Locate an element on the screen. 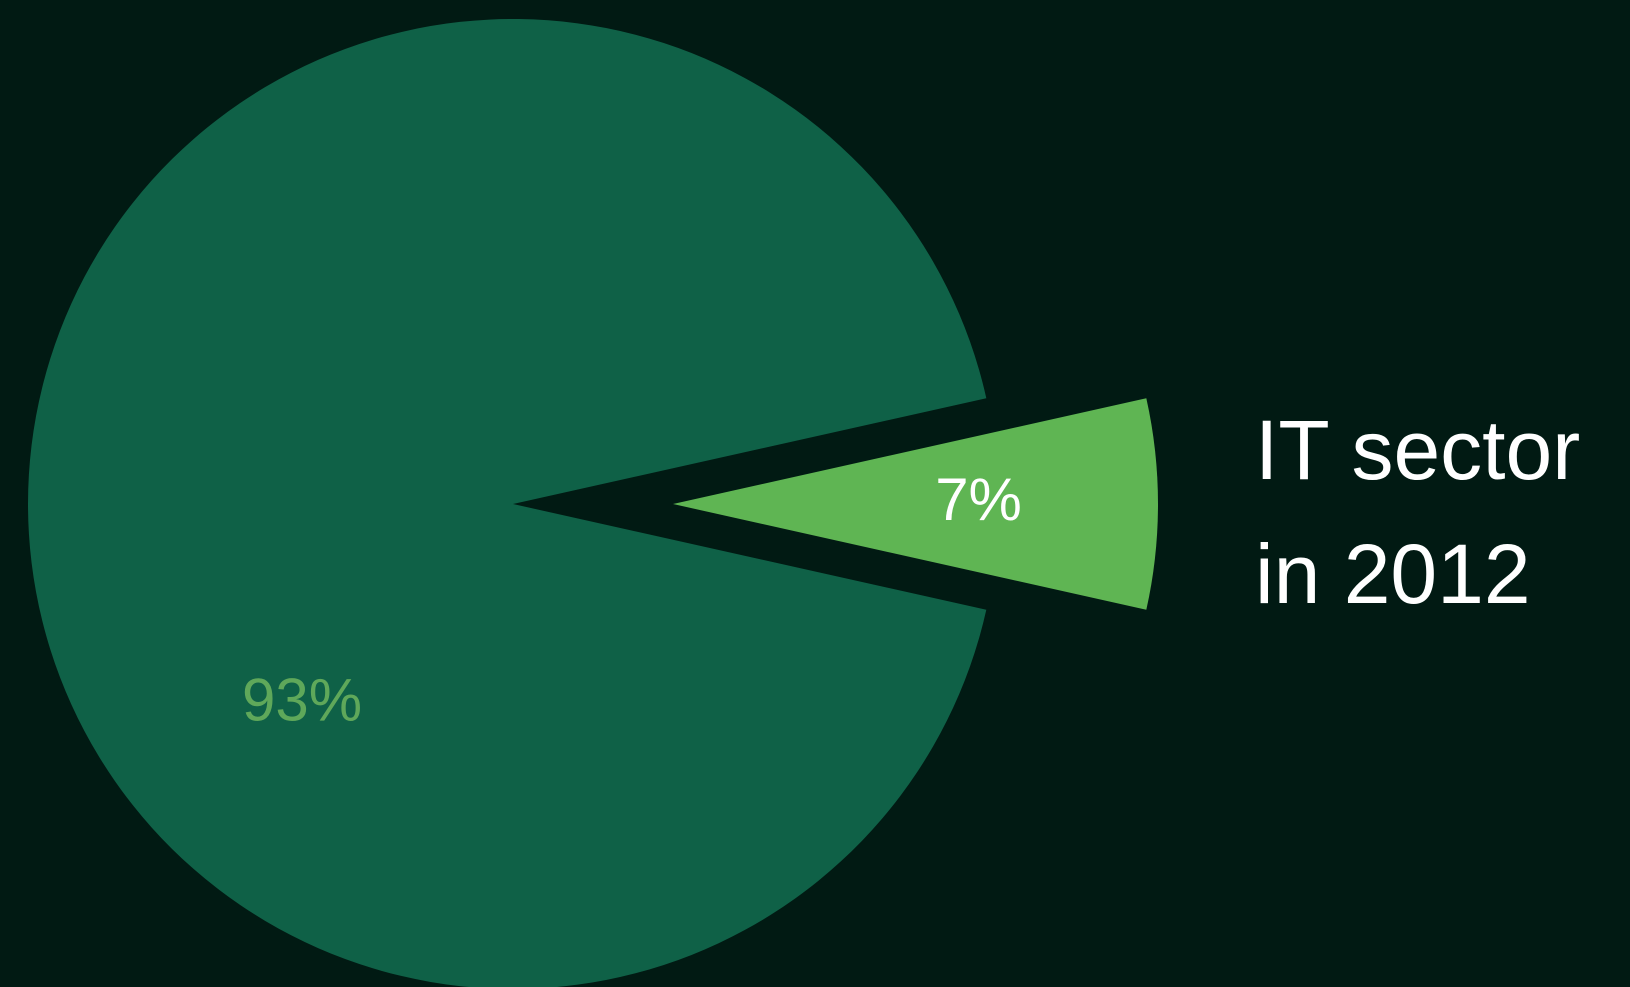 The image size is (1630, 987). chart-title-line-1: IT sector is located at coordinates (1418, 450).